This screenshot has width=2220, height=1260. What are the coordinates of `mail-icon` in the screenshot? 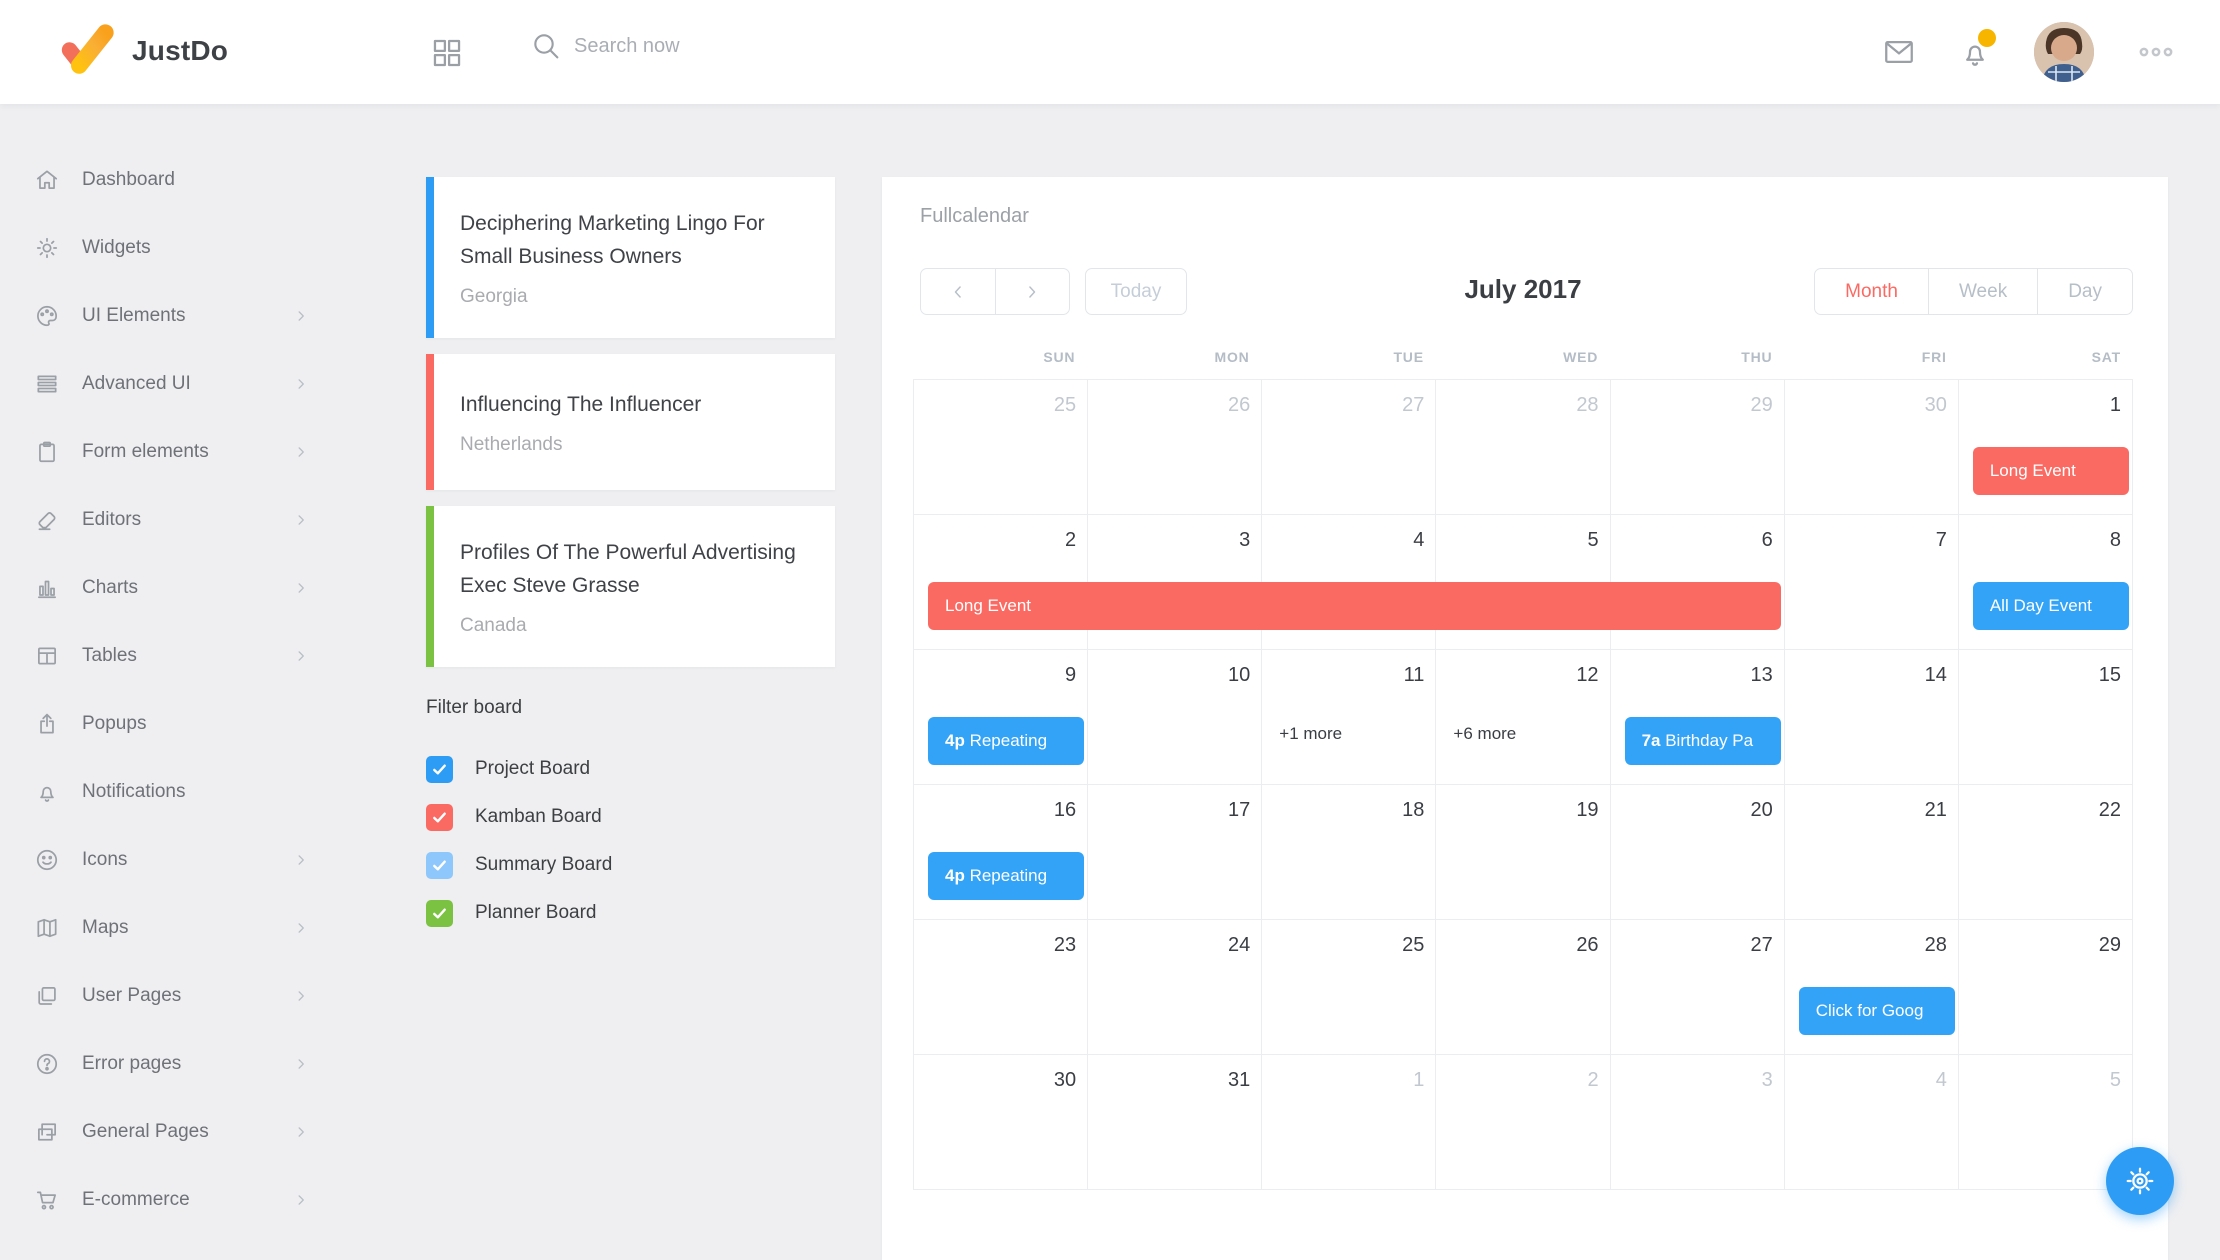 It's located at (1899, 52).